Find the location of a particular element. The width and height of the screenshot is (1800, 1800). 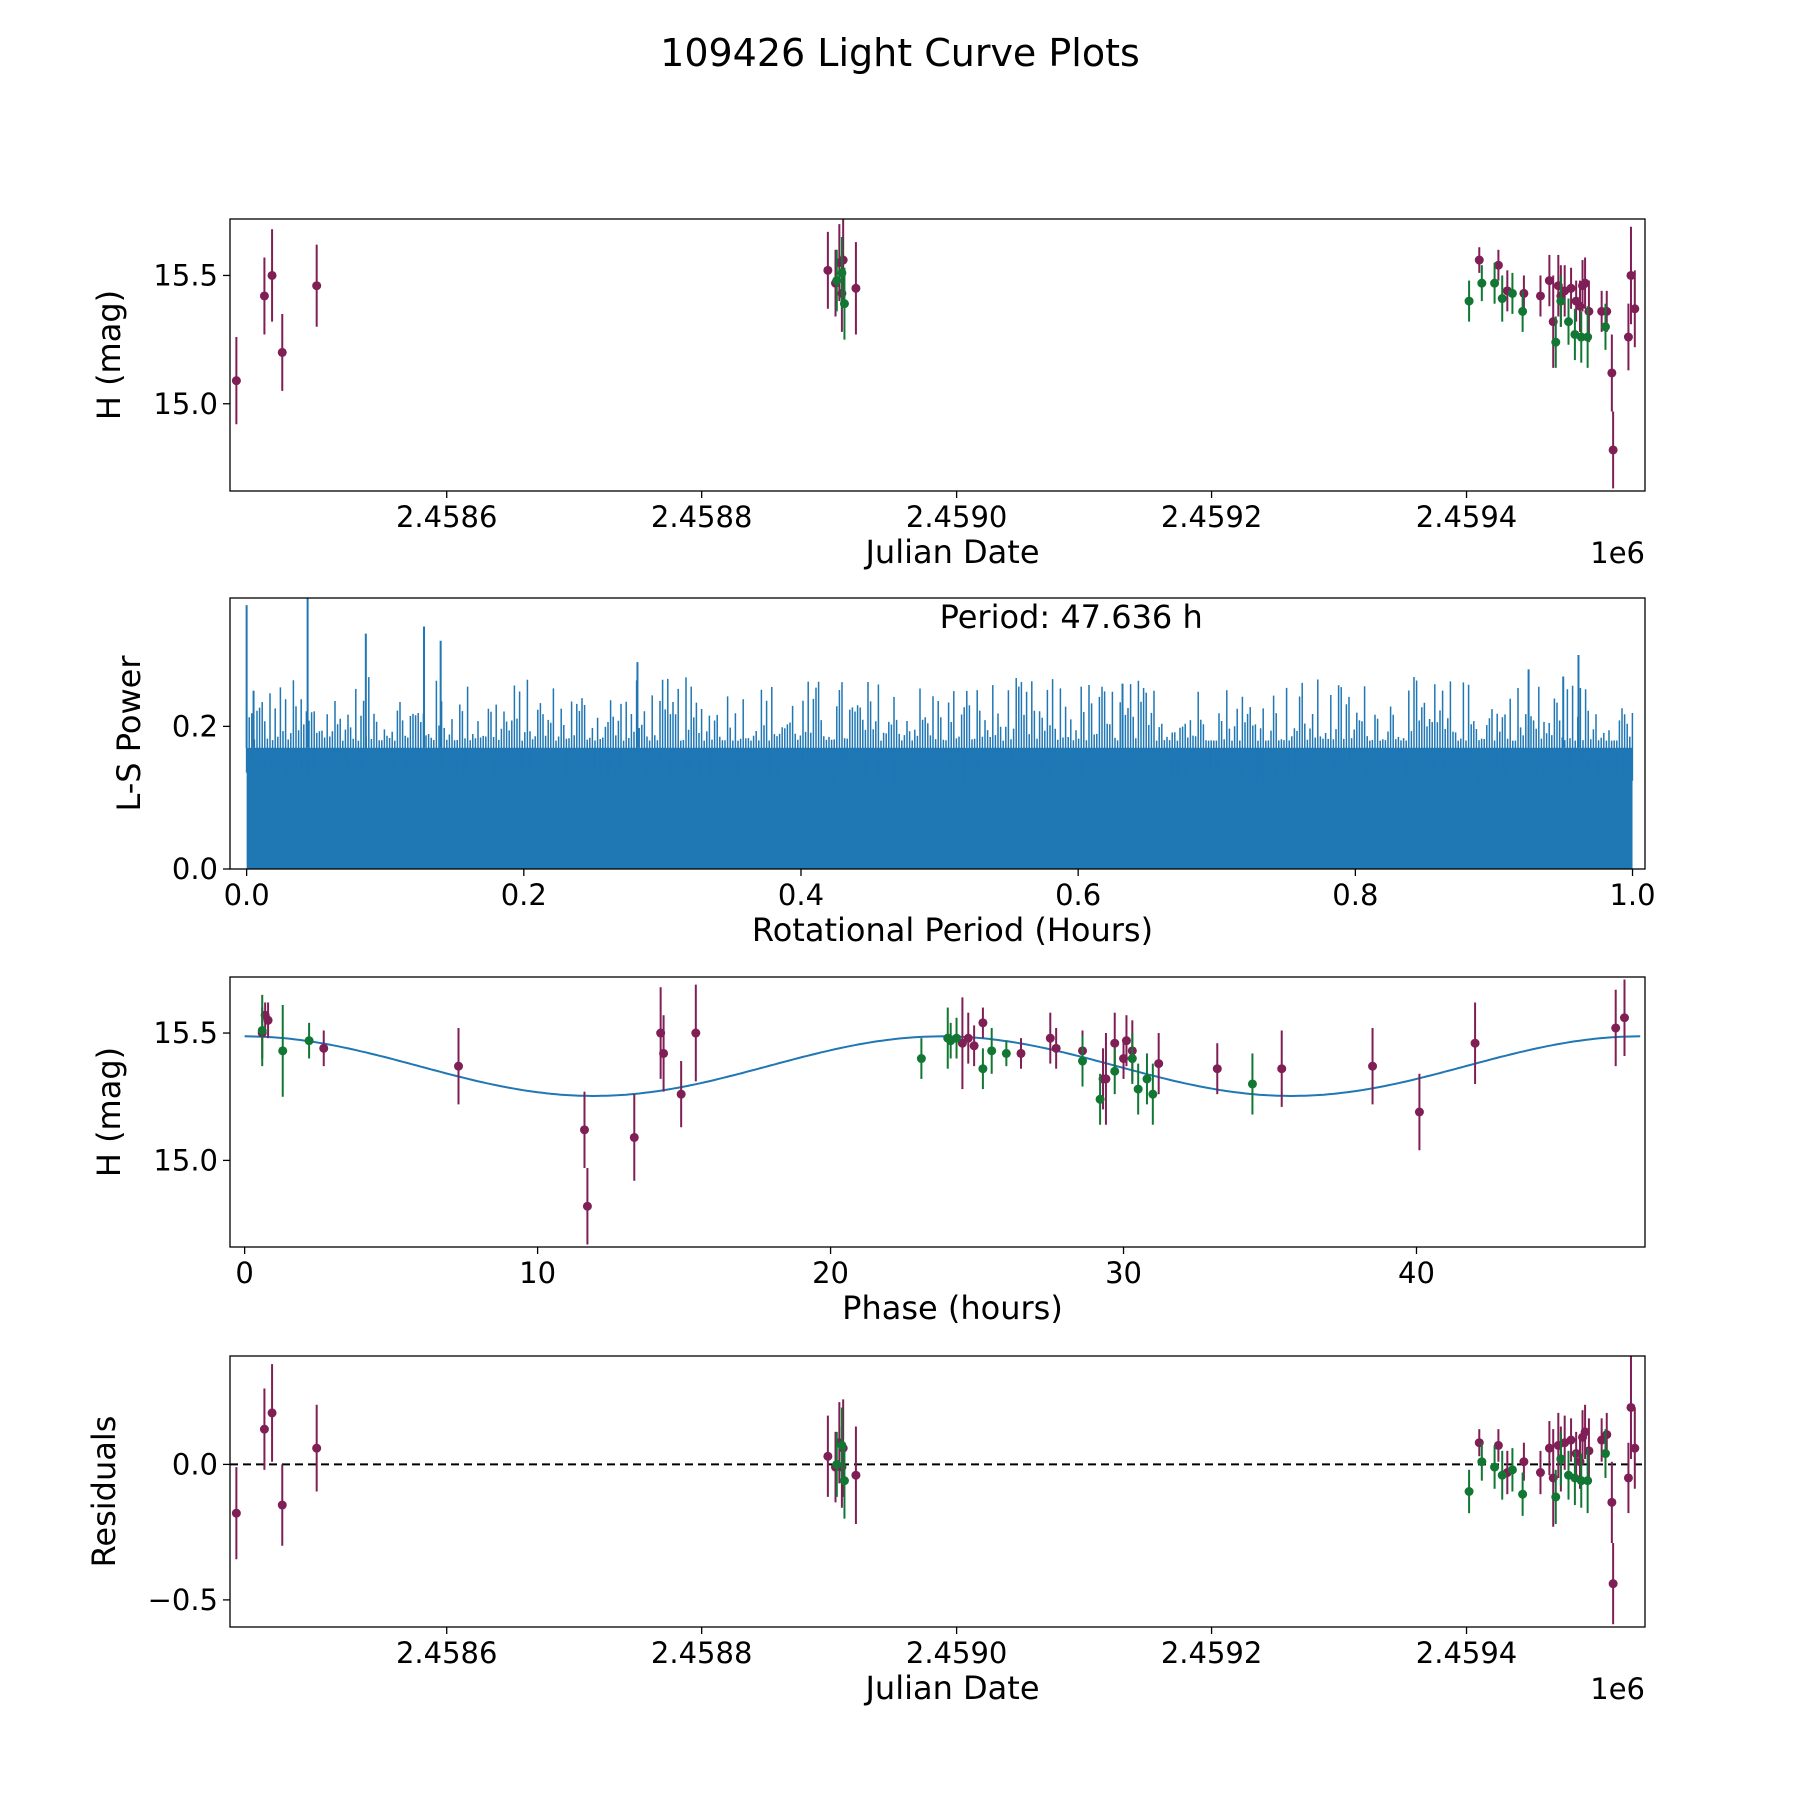

phased-xtick-label: 30 is located at coordinates (1123, 1273).